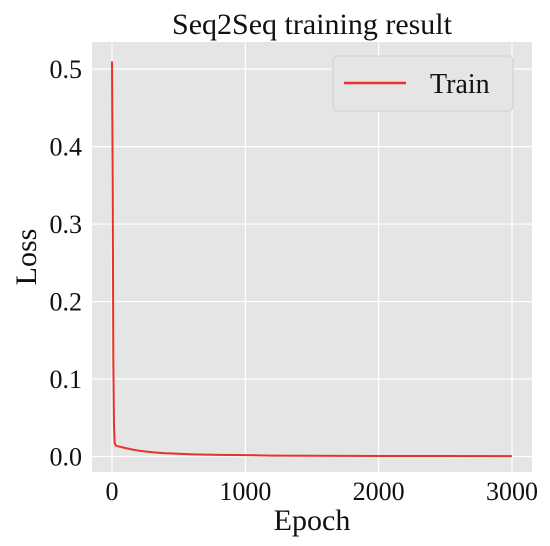  Describe the element at coordinates (312, 520) in the screenshot. I see `x-axis-label: Epoch` at that location.